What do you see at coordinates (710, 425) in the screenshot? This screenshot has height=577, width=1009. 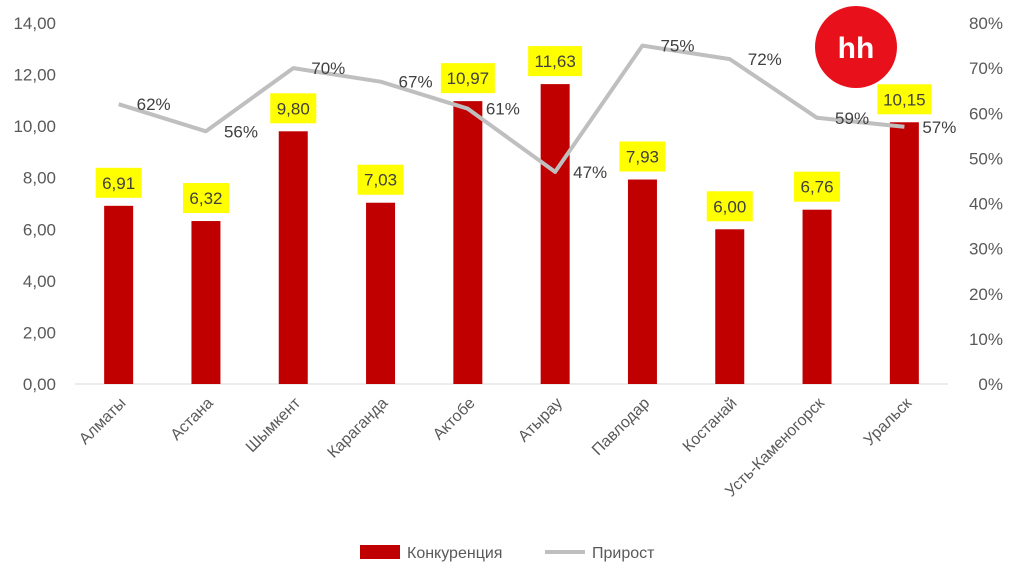 I see `category-label: Костанай` at bounding box center [710, 425].